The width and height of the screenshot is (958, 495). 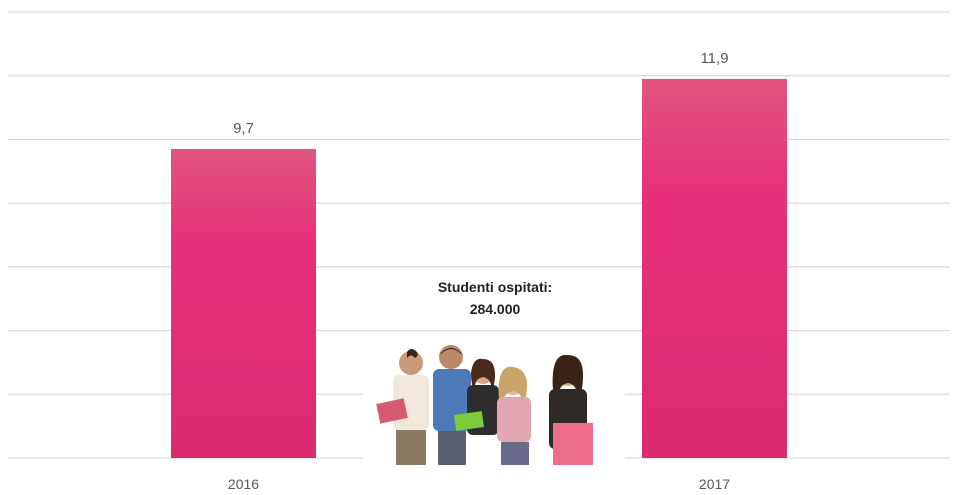 I want to click on annotation-line2: 284.000, so click(x=495, y=309).